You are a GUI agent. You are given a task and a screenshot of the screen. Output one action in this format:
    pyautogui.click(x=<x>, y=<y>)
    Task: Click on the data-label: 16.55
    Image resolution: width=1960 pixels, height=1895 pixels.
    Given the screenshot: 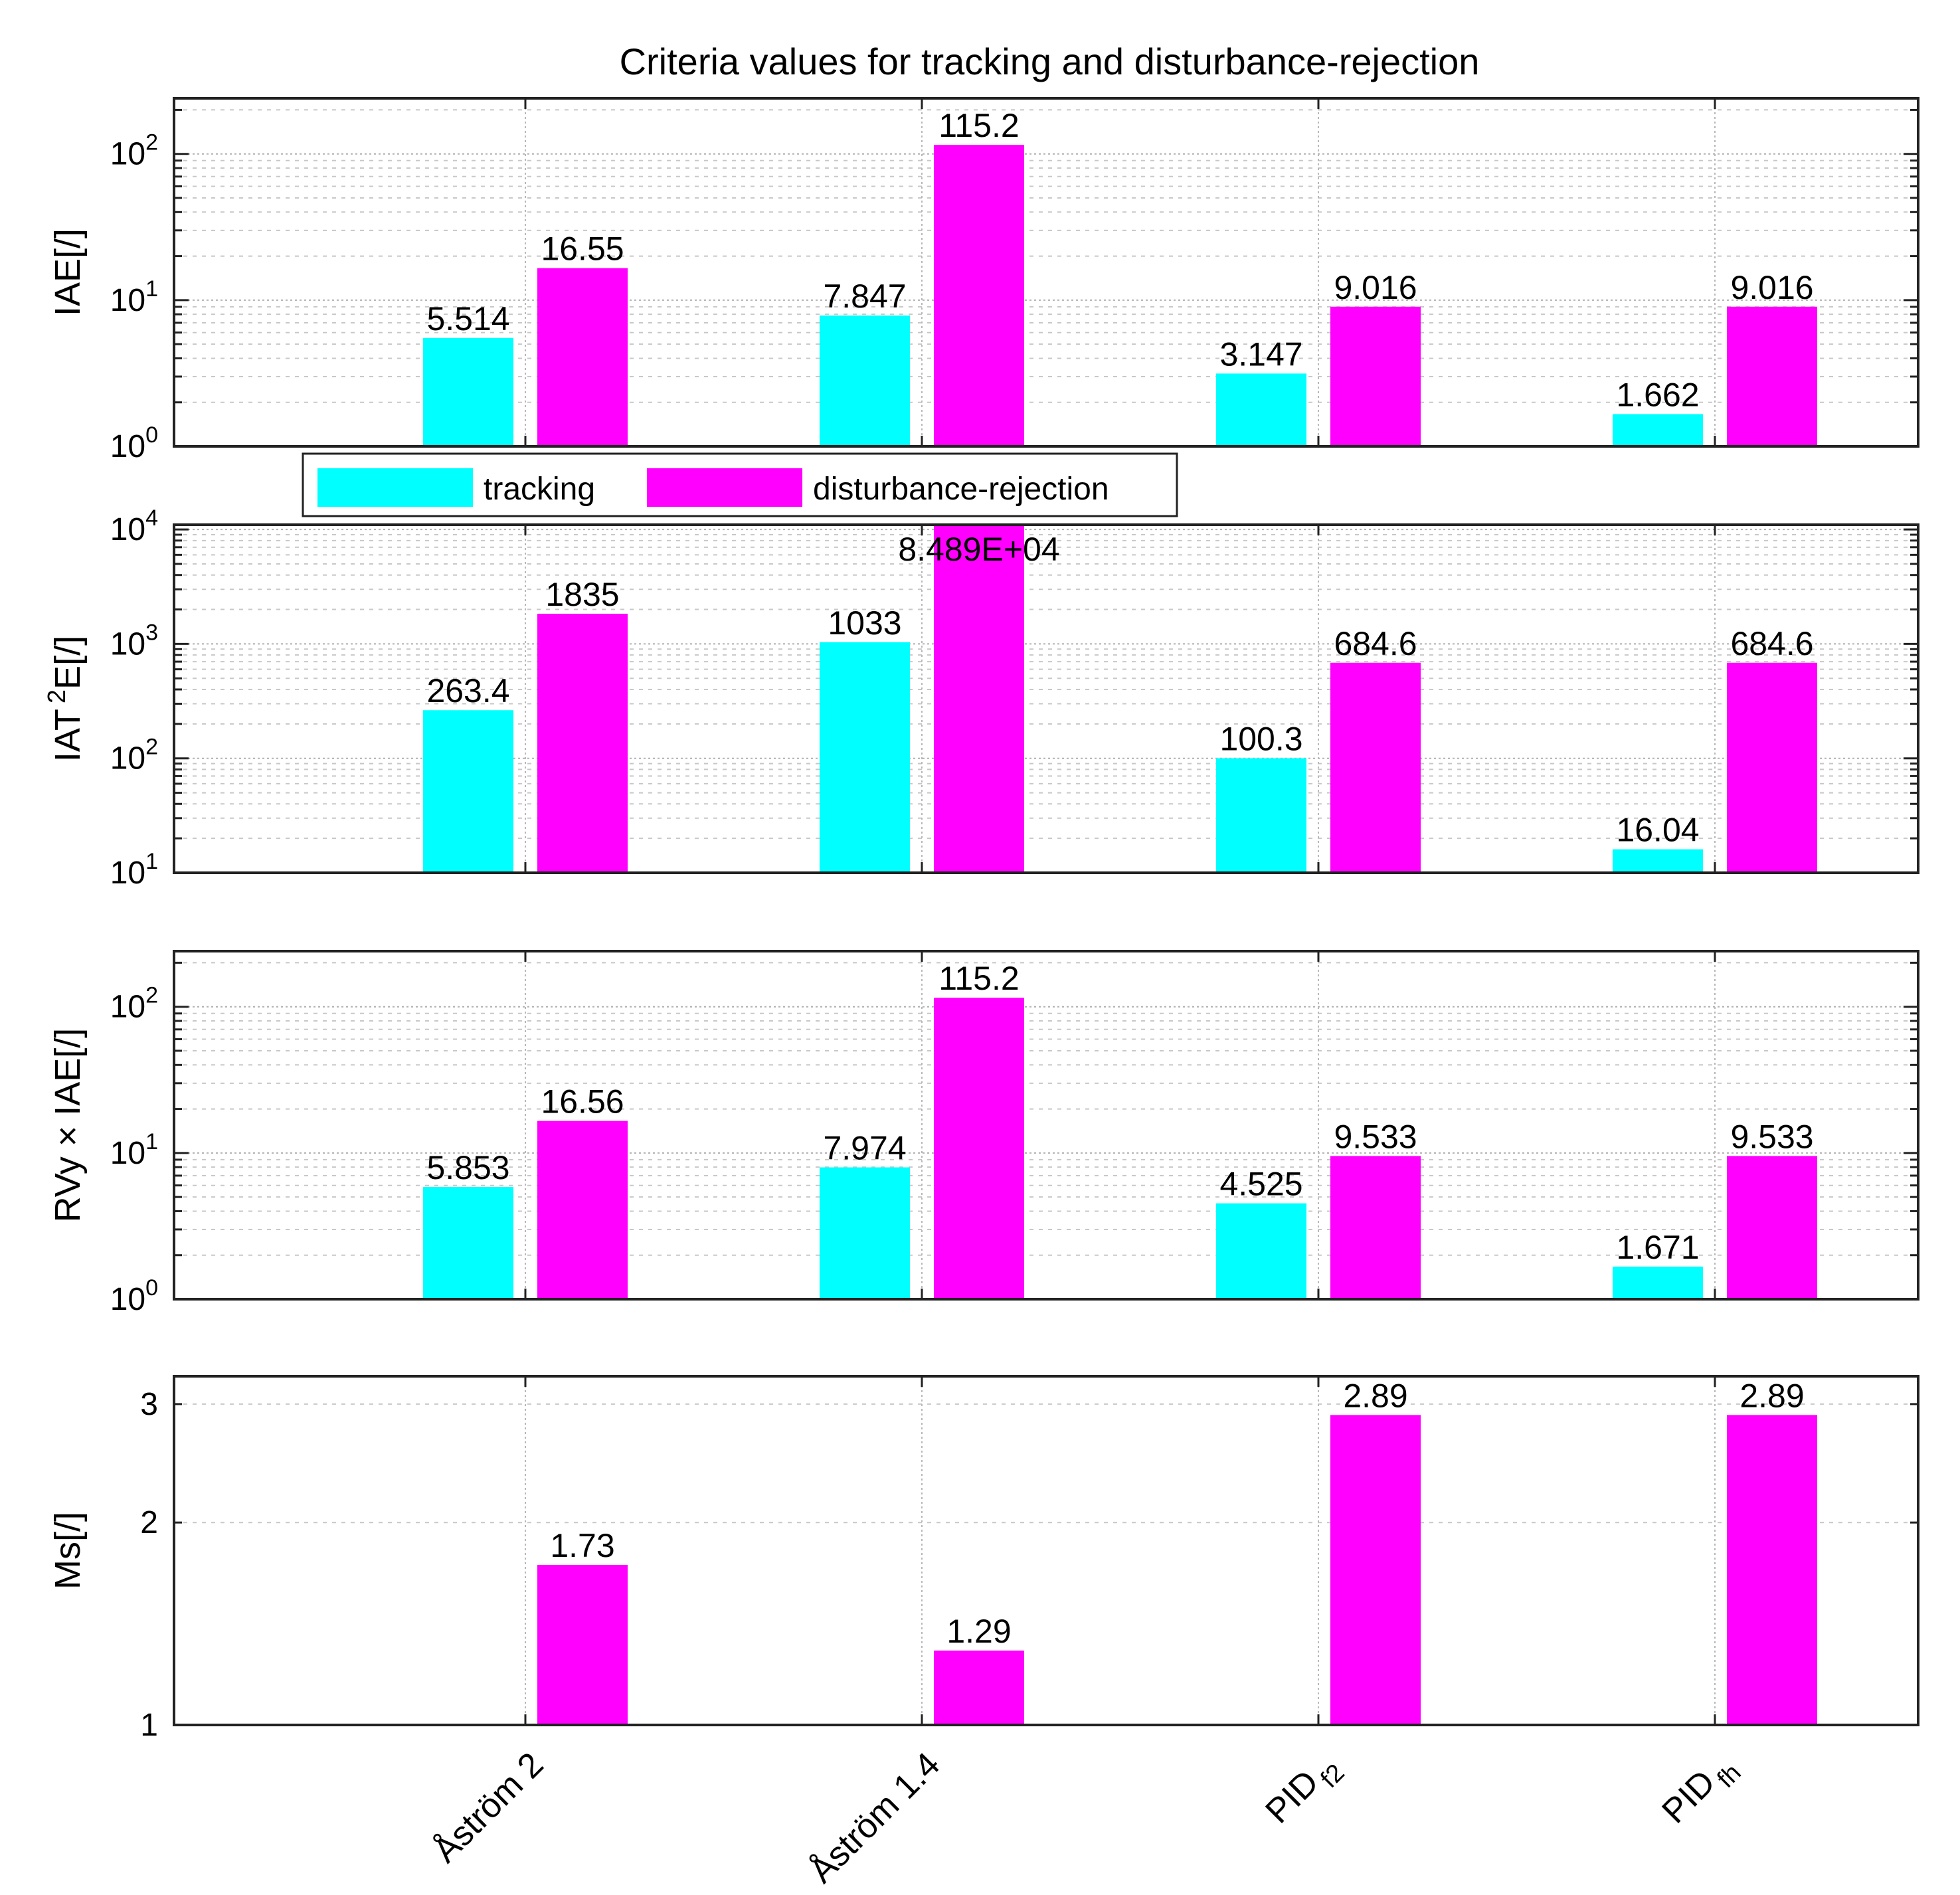 What is the action you would take?
    pyautogui.click(x=582, y=249)
    